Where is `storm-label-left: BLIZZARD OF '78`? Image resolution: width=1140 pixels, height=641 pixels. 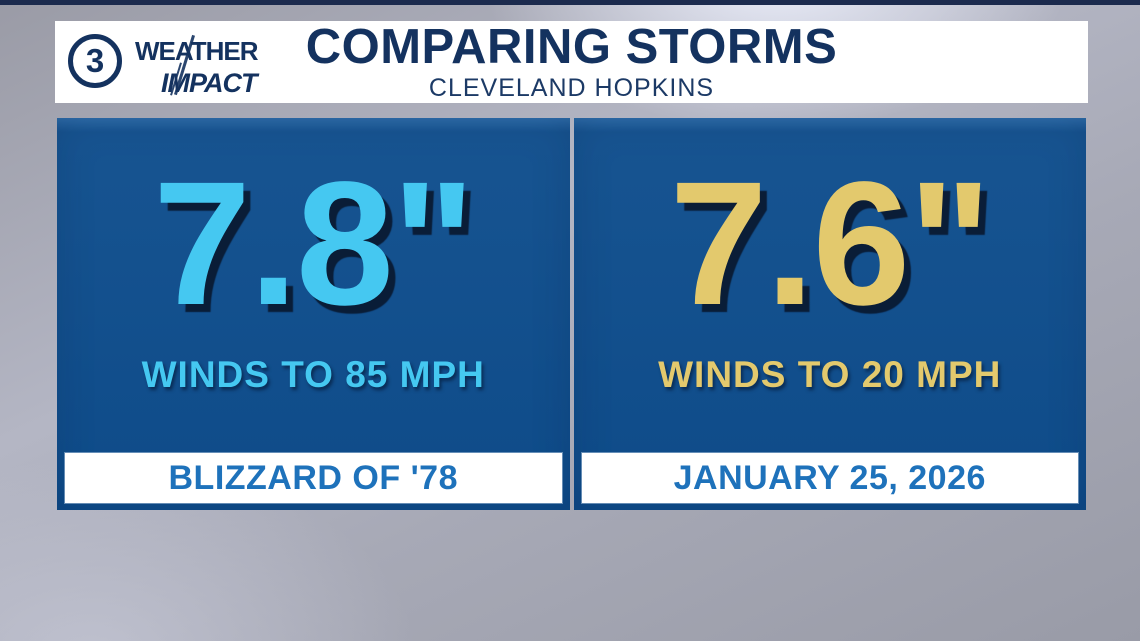
storm-label-left: BLIZZARD OF '78 is located at coordinates (313, 477).